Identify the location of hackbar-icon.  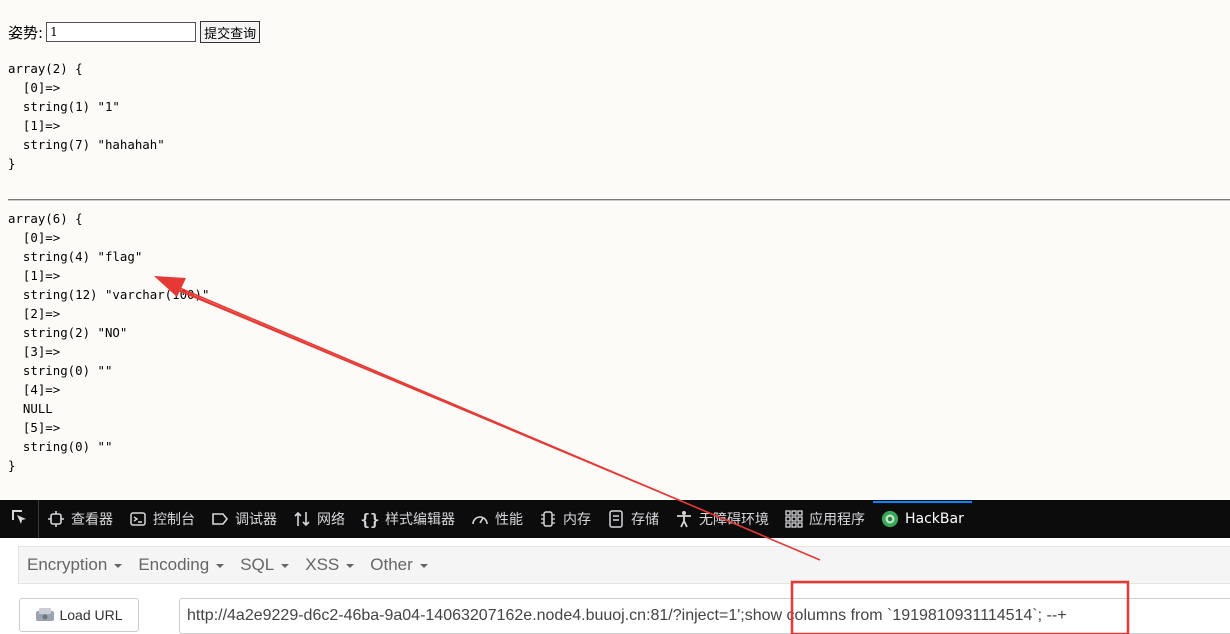
(890, 519).